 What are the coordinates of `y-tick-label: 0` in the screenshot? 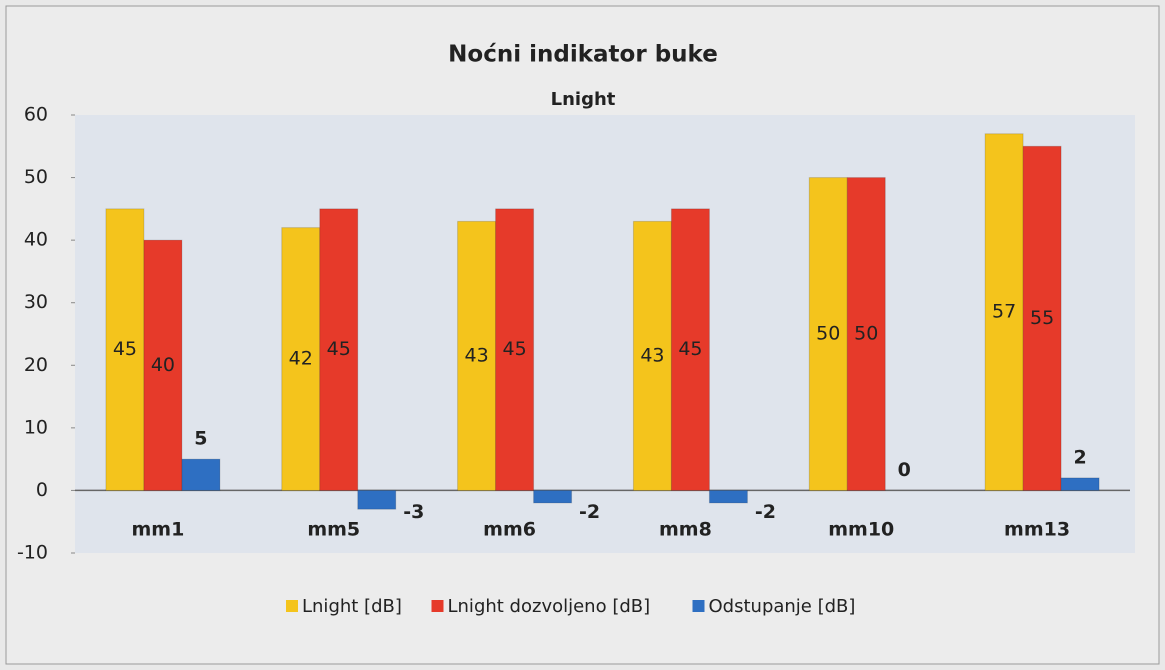 It's located at (42, 490).